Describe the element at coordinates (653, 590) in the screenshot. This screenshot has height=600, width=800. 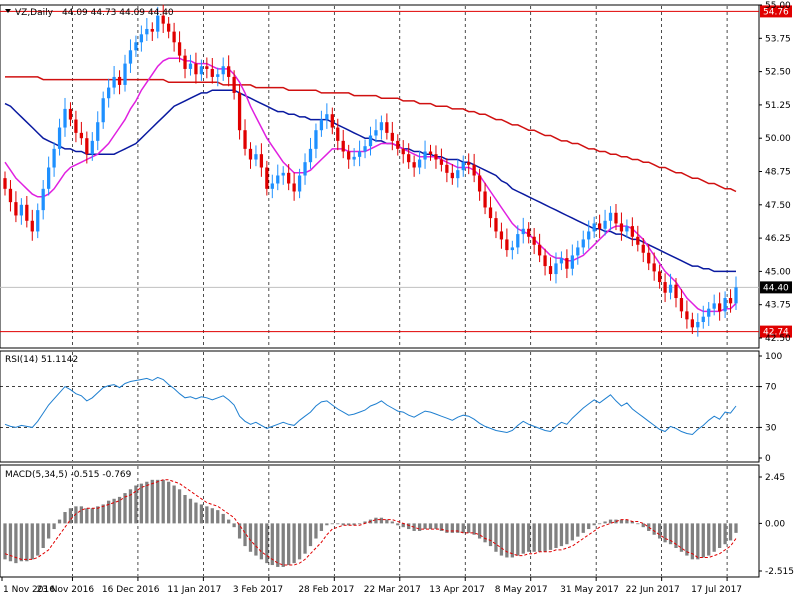
I see `time-tick-label: 22 Jun 2017` at that location.